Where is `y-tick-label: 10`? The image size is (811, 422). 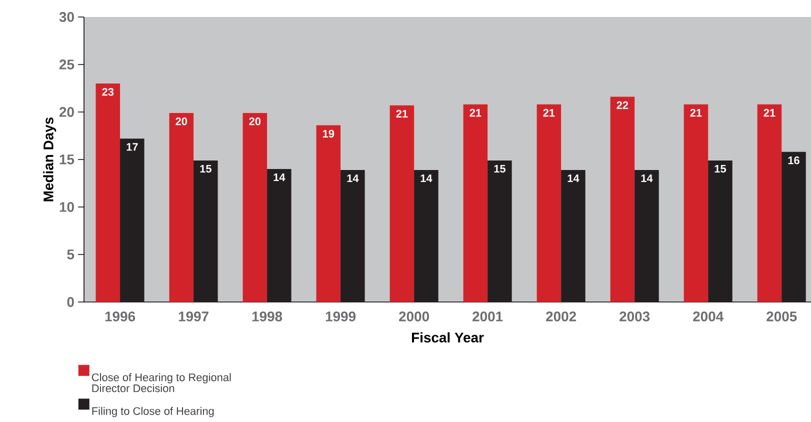
y-tick-label: 10 is located at coordinates (67, 207).